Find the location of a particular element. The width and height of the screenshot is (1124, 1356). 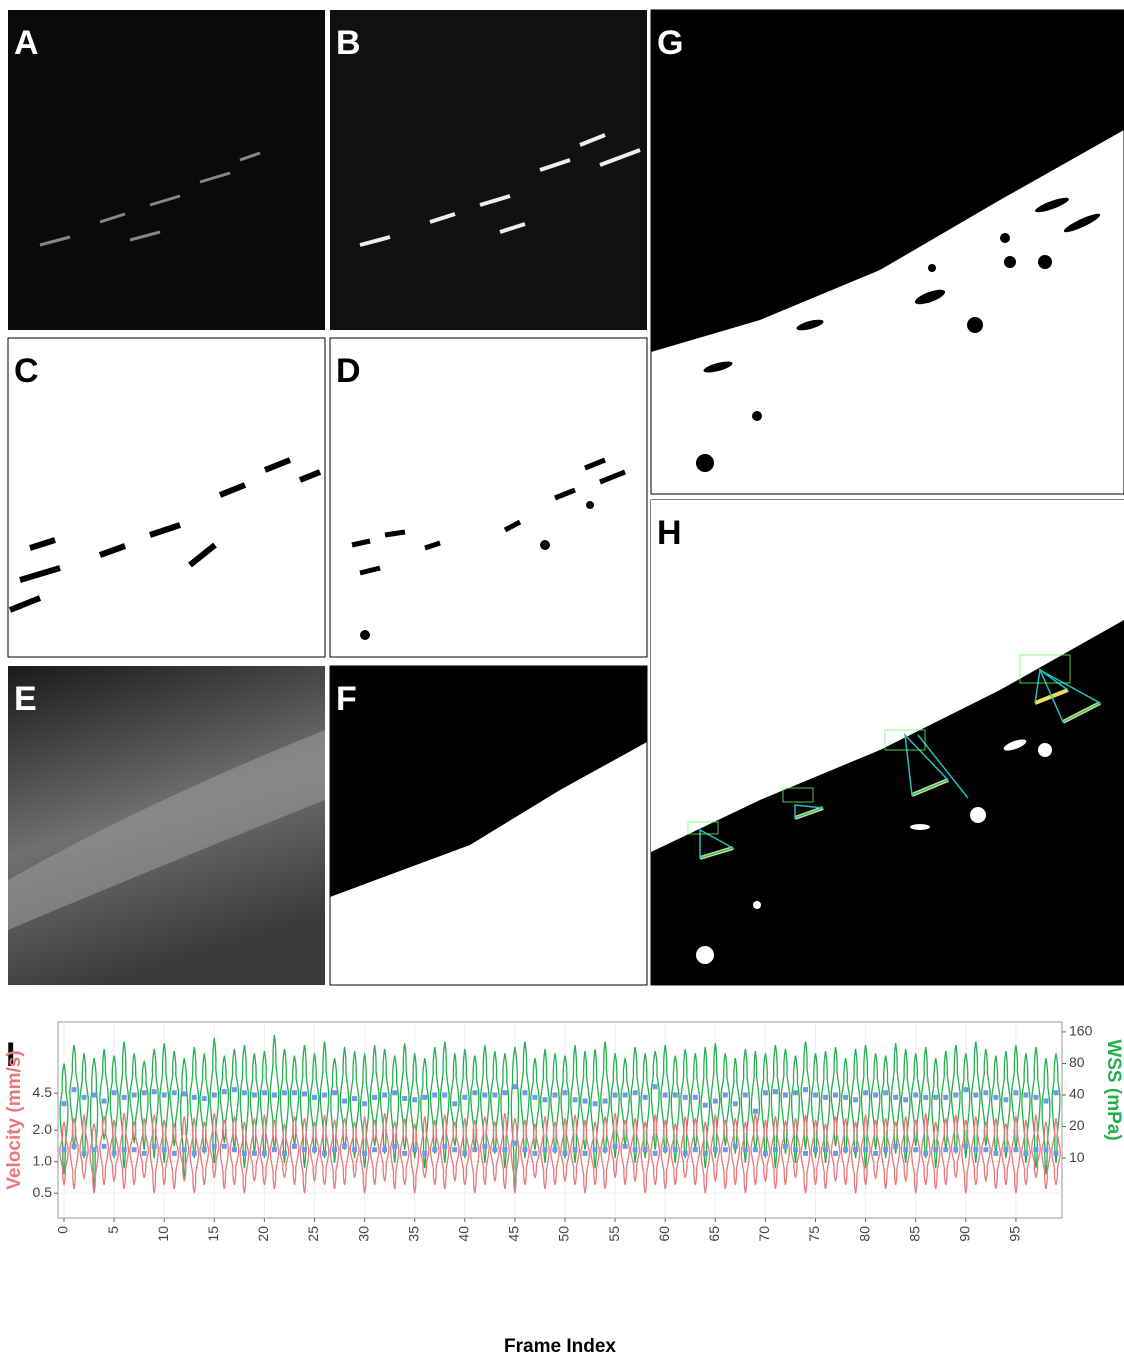

panel-label: I is located at coordinates (10, 1055).